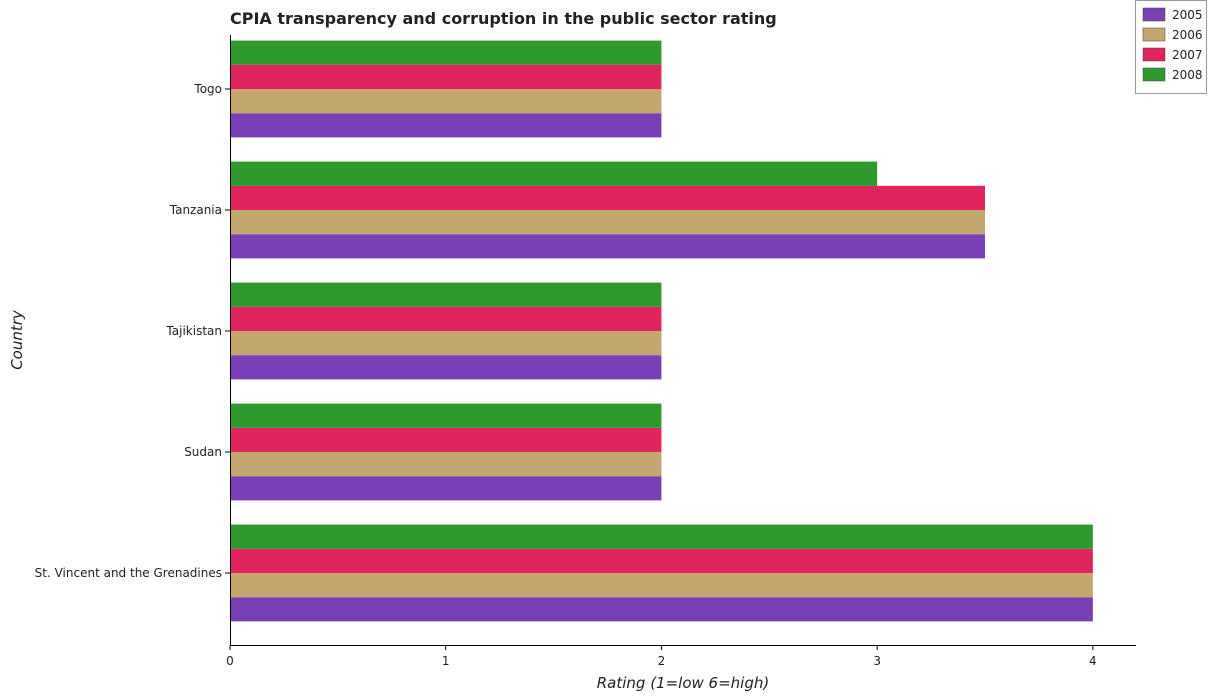 This screenshot has height=700, width=1208. I want to click on bar-sudan-2006, so click(446, 464).